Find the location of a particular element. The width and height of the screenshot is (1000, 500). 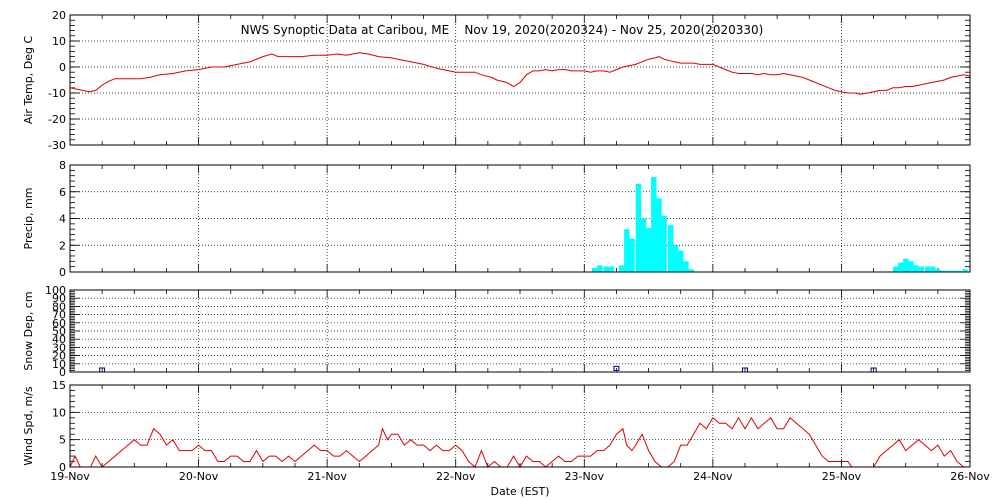

wind_speed-ytick-label: 0 is located at coordinates (62, 467).